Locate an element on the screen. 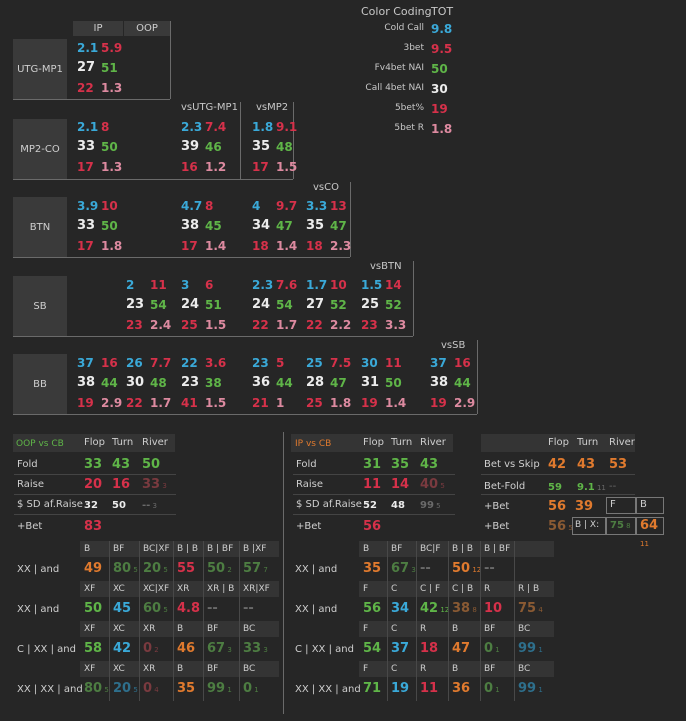  stat-value: 3 is located at coordinates (185, 285).